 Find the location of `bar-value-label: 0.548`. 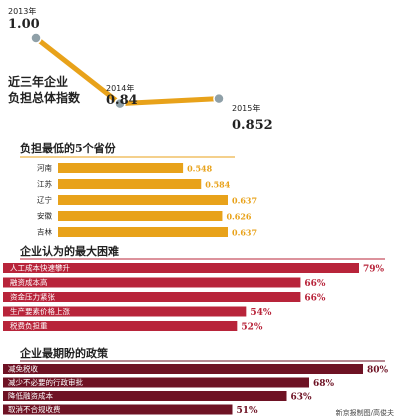

bar-value-label: 0.548 is located at coordinates (199, 169).